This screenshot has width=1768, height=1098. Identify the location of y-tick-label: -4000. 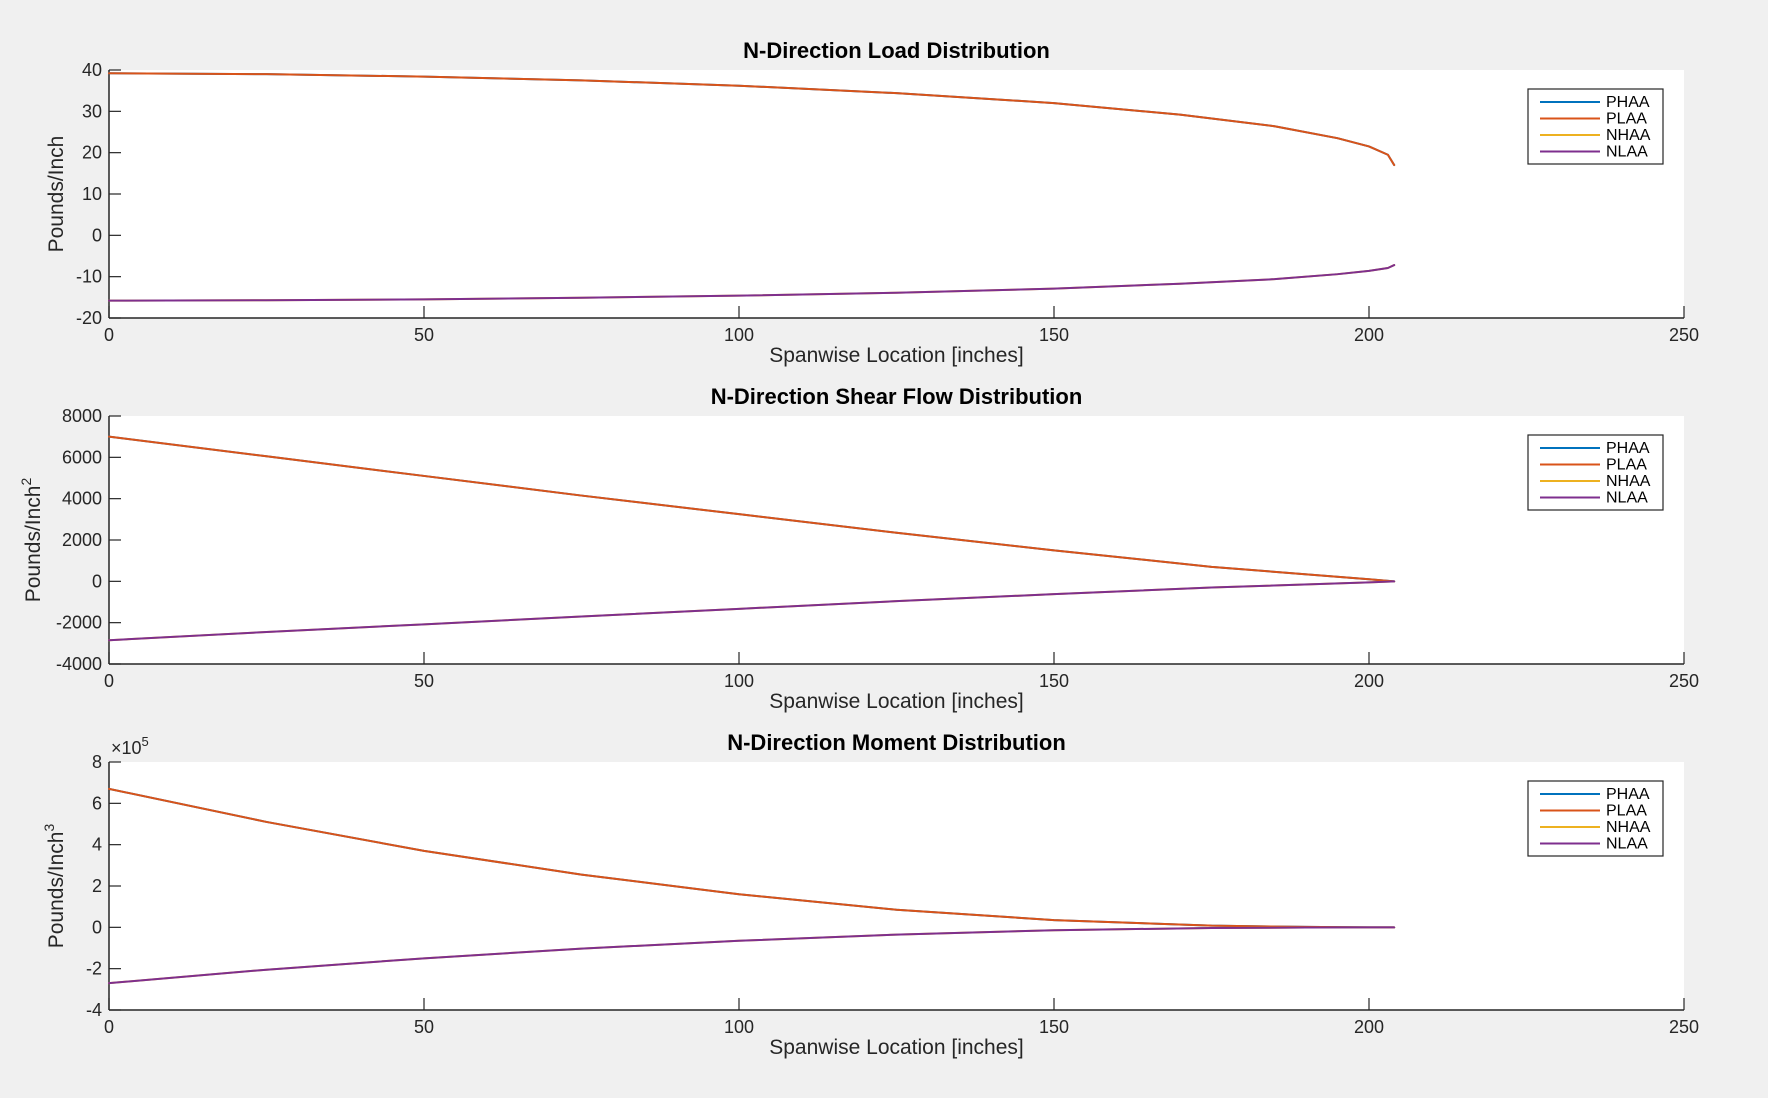
(79, 664).